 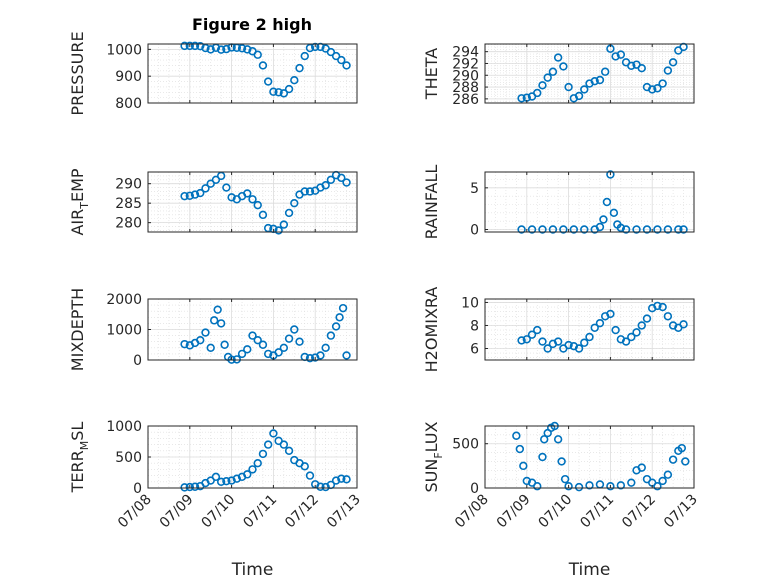 I want to click on subplot-rainfall: 0 5 RAINFALL, so click(x=558, y=202).